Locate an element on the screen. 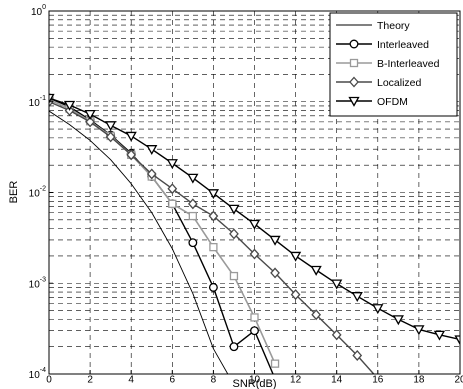  y-tick-label: 10⁻³ is located at coordinates (37, 283).